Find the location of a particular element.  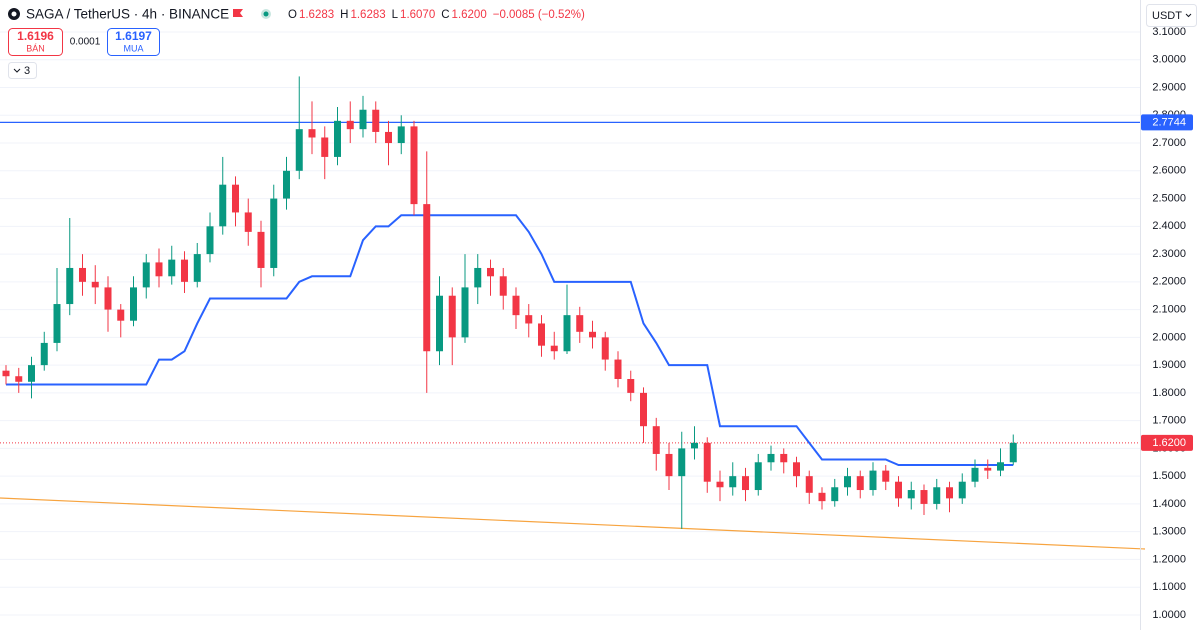

indicators-toggle is located at coordinates (22, 70).